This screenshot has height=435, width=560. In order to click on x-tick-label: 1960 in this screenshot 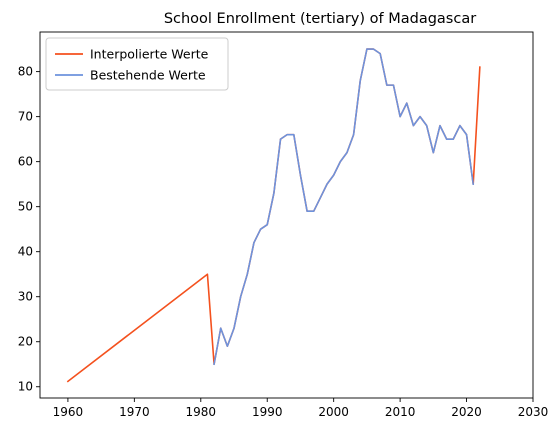, I will do `click(68, 412)`.